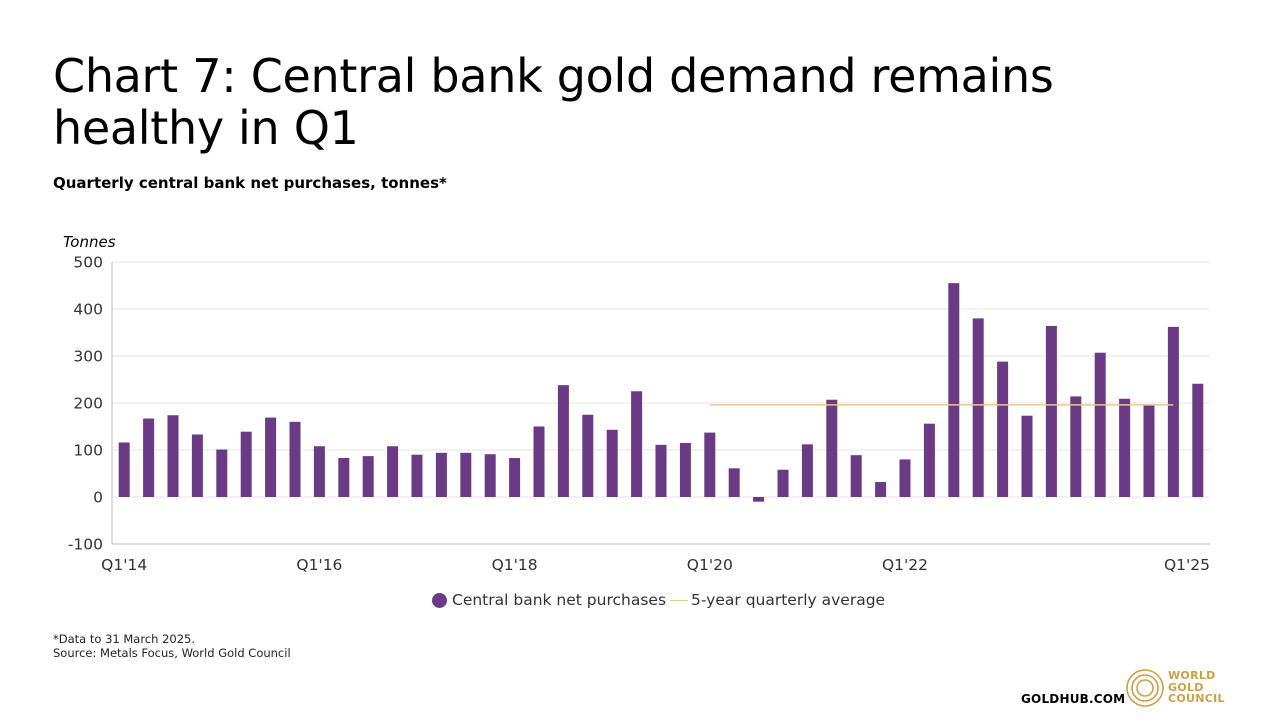 The image size is (1280, 720). Describe the element at coordinates (559, 600) in the screenshot. I see `legend-label-purchases: Central bank net purchases` at that location.